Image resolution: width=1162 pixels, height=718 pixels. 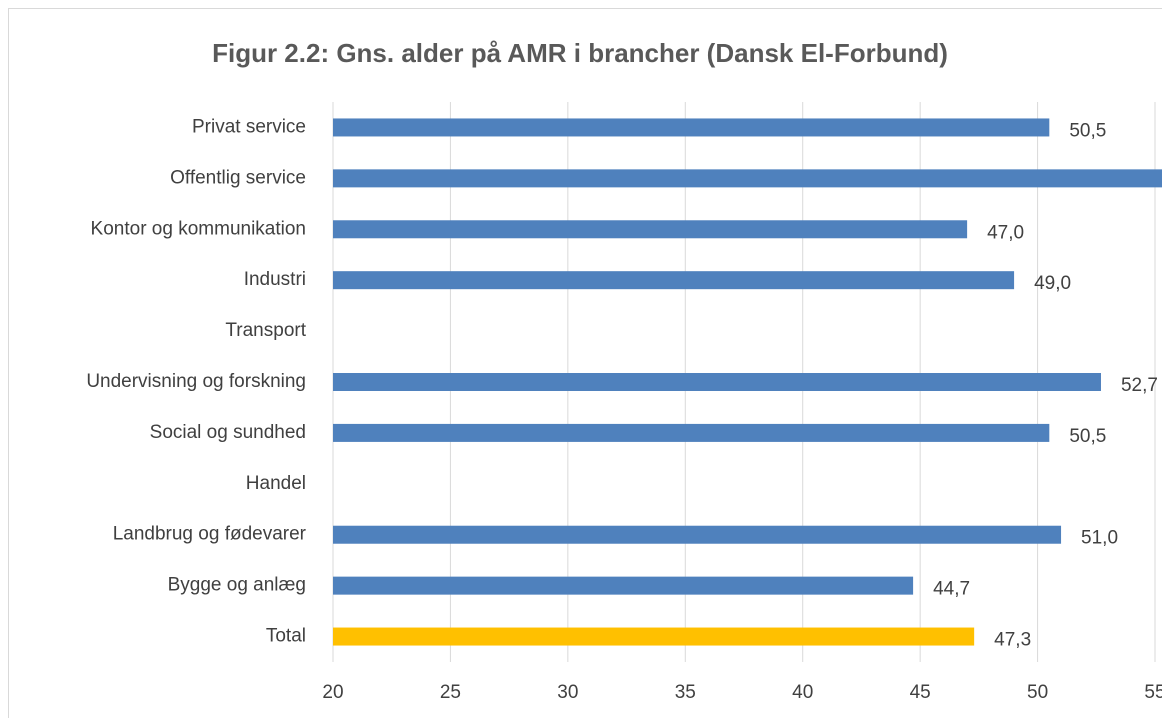 I want to click on x-tick-label: 55, so click(x=1153, y=692).